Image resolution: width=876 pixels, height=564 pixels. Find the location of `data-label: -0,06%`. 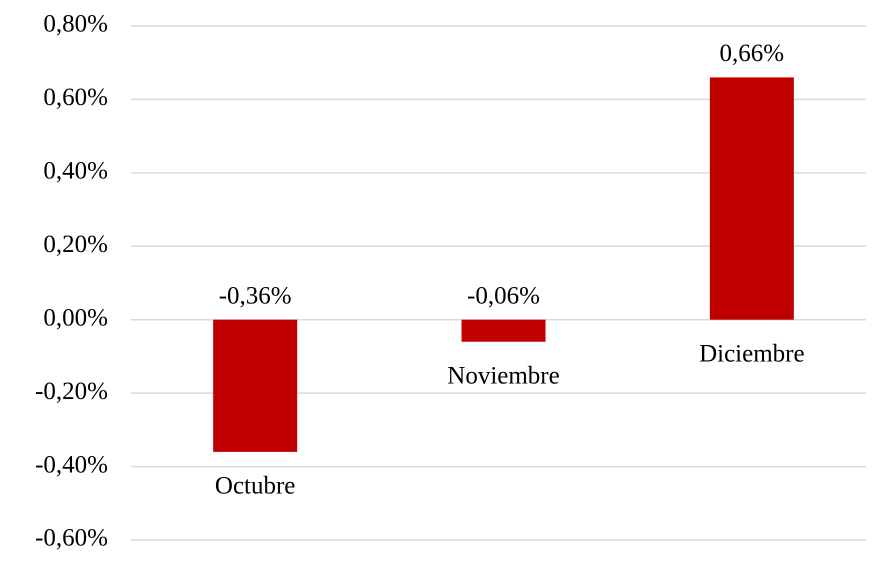

data-label: -0,06% is located at coordinates (503, 295).